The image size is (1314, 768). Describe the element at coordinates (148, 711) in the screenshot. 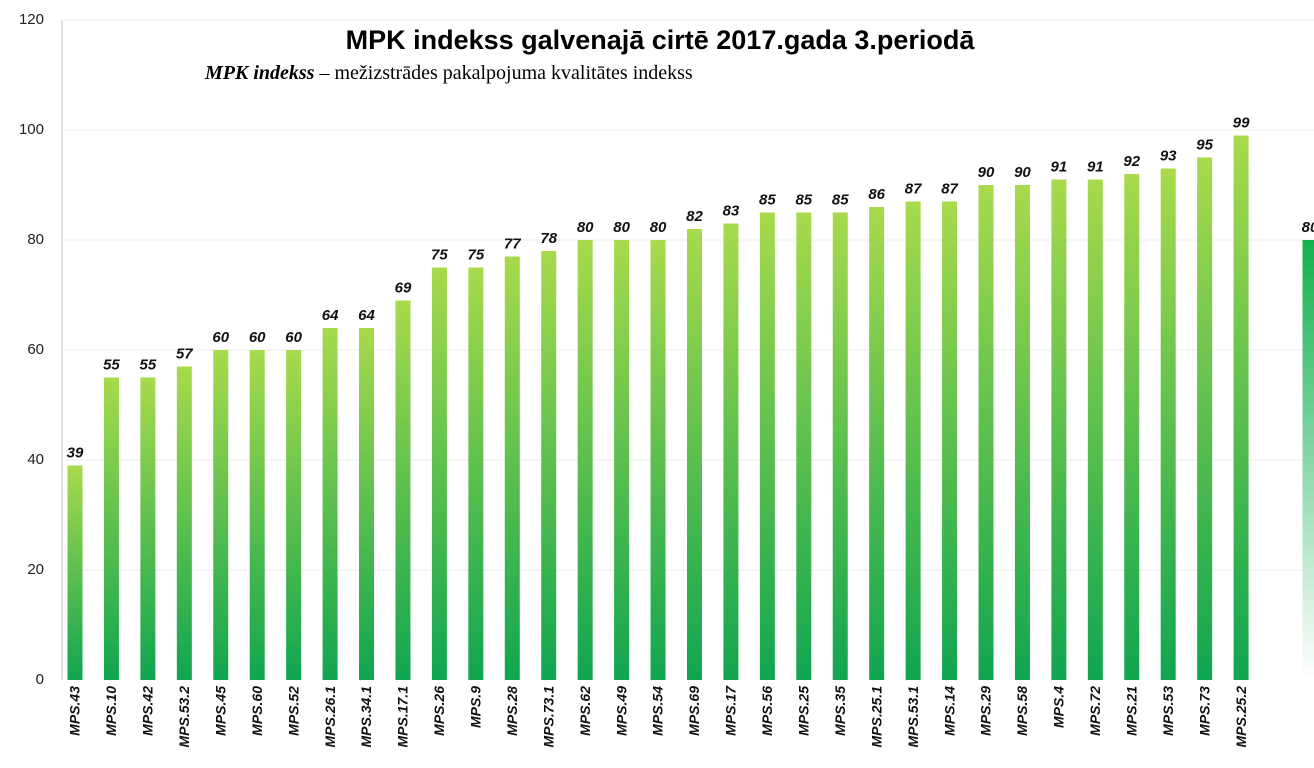

I see `x-tick-label: MPS.42` at that location.